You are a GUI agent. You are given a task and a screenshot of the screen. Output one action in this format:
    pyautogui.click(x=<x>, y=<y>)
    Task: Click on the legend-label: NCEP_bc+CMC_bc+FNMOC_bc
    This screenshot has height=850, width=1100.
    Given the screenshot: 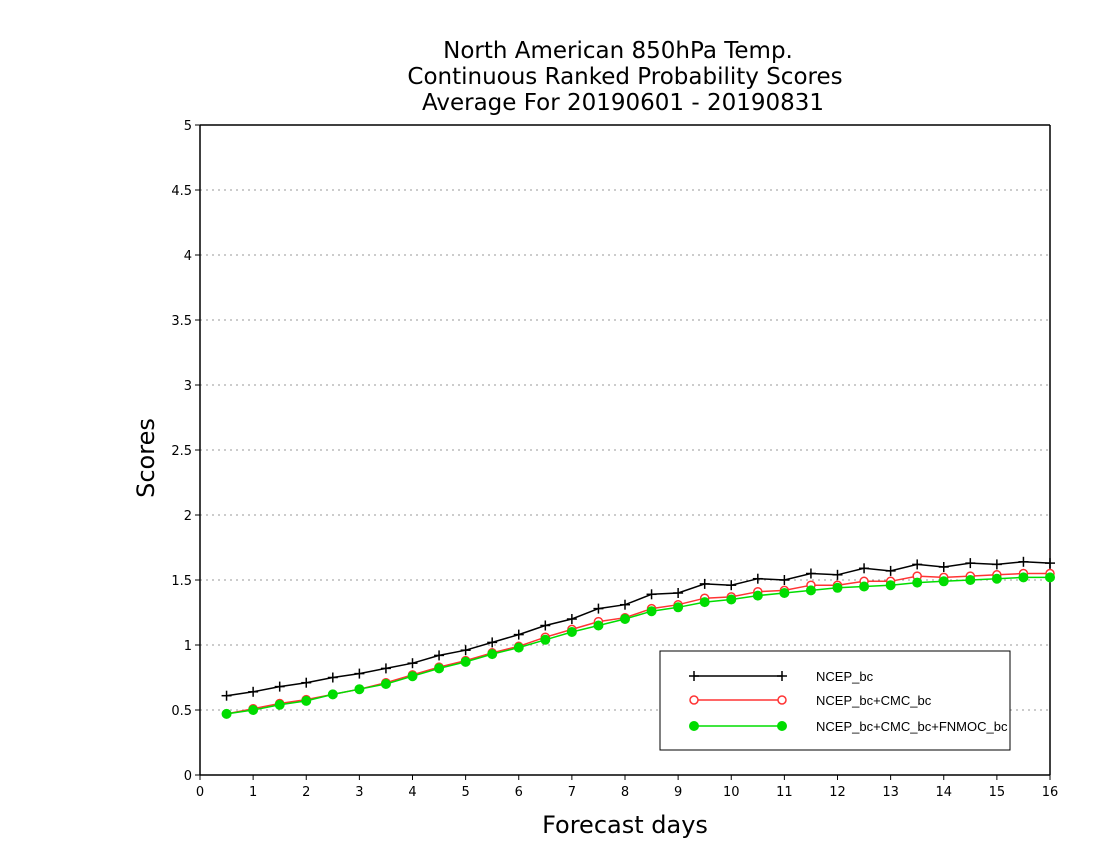 What is the action you would take?
    pyautogui.click(x=912, y=726)
    